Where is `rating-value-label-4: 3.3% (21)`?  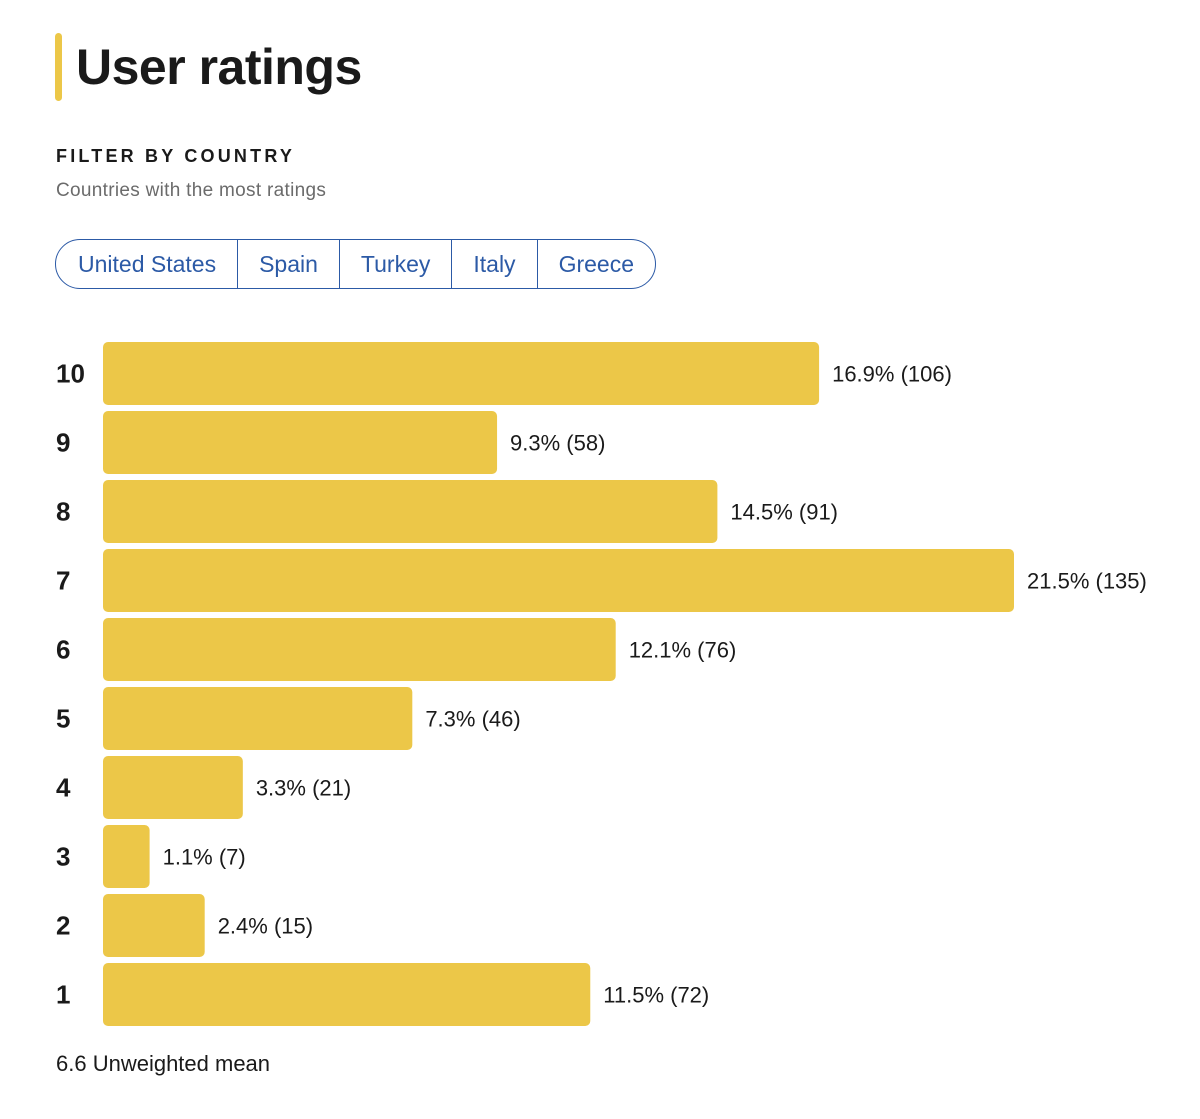 rating-value-label-4: 3.3% (21) is located at coordinates (303, 788).